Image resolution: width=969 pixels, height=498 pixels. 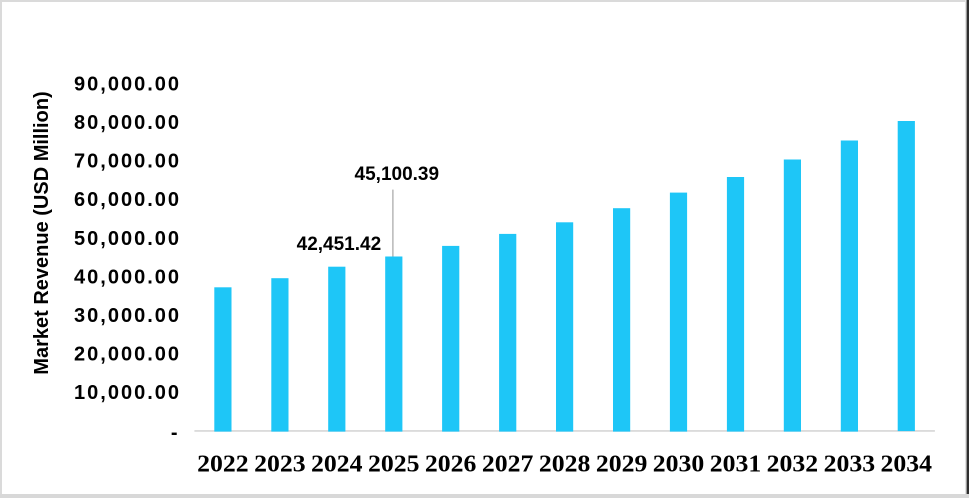 I want to click on svg-text: 10,000.00, so click(x=126, y=393).